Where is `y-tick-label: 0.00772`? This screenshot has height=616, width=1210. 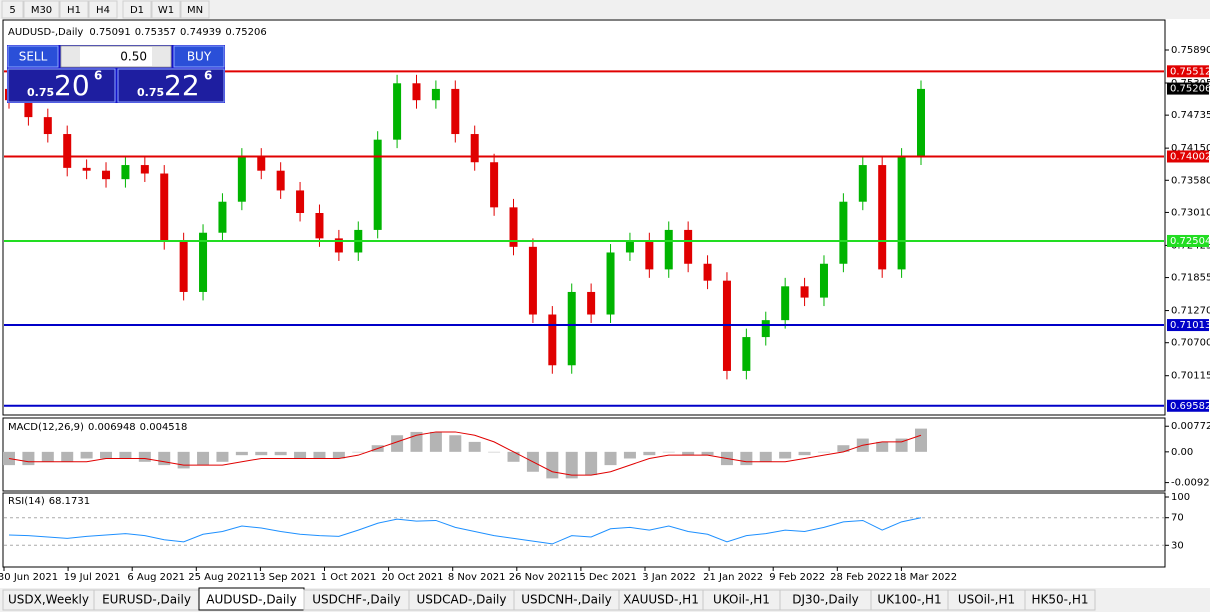
y-tick-label: 0.00772 is located at coordinates (1190, 426).